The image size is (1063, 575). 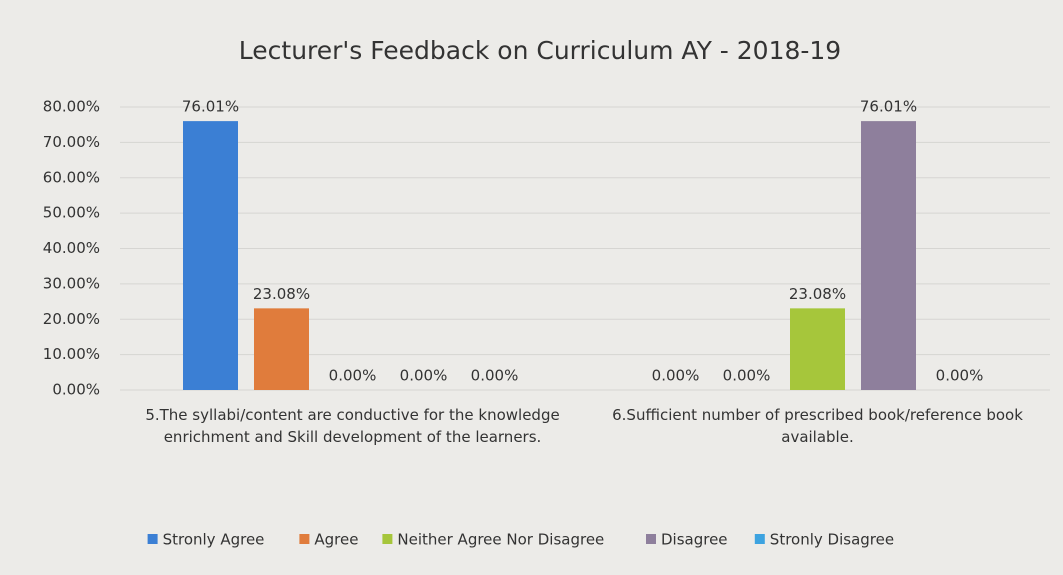 What do you see at coordinates (336, 540) in the screenshot?
I see `legend-label: Agree` at bounding box center [336, 540].